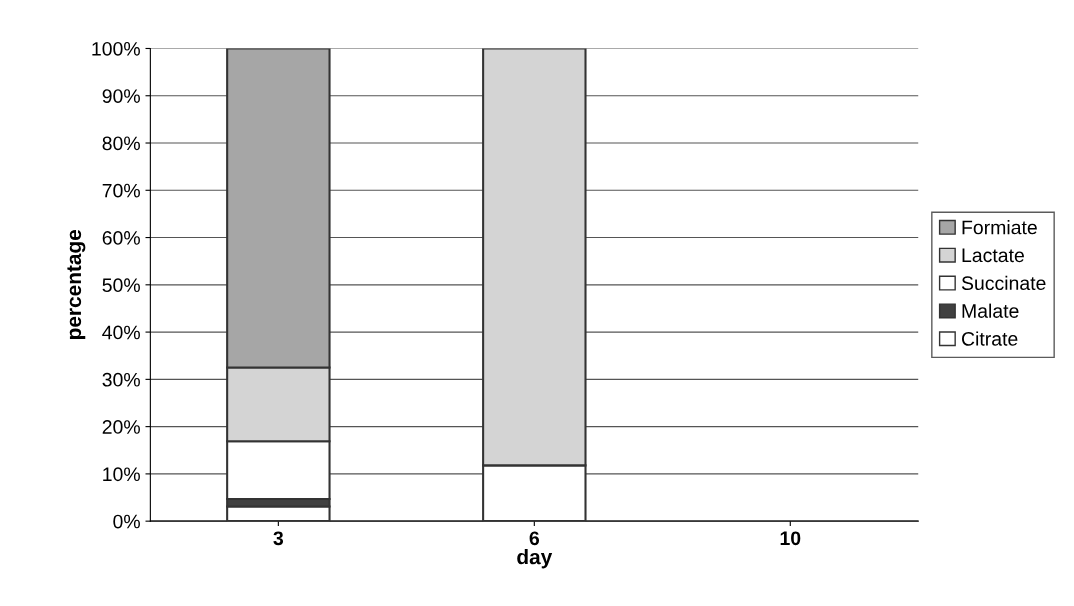 The width and height of the screenshot is (1074, 606). What do you see at coordinates (121, 285) in the screenshot?
I see `y-tick-label: 50%` at bounding box center [121, 285].